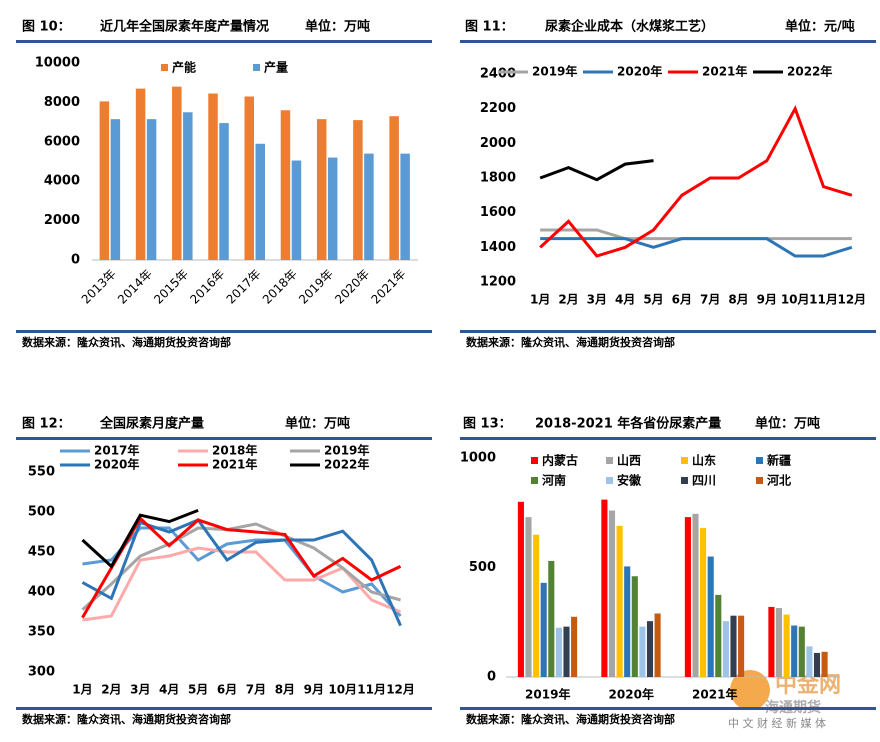  Describe the element at coordinates (851, 300) in the screenshot. I see `x-tick-label: 12月` at that location.